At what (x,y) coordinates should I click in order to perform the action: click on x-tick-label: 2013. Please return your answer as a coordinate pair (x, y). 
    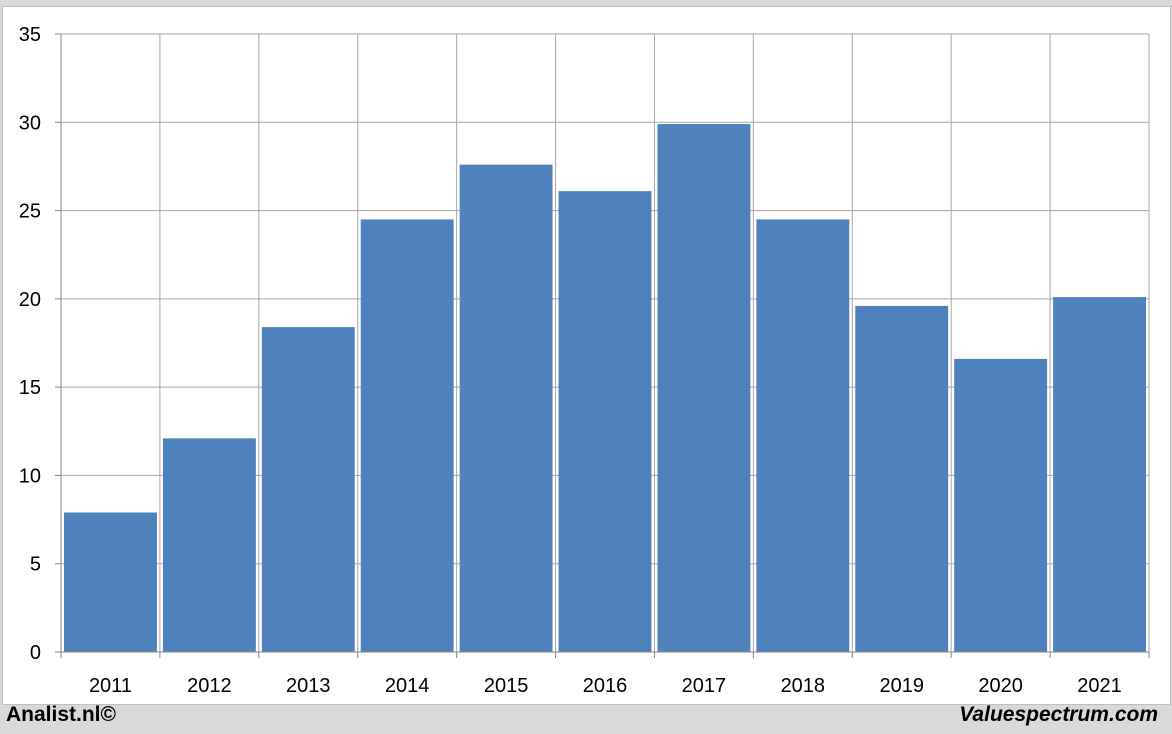
    Looking at the image, I should click on (308, 686).